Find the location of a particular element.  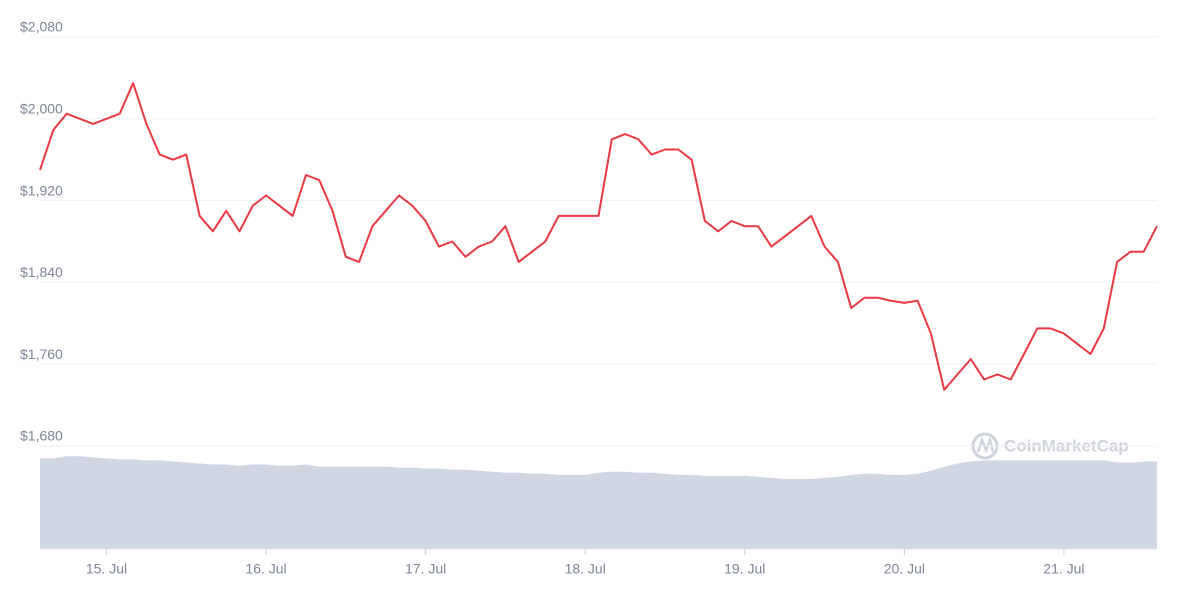

y-tick-label: $1,760 is located at coordinates (41, 354).